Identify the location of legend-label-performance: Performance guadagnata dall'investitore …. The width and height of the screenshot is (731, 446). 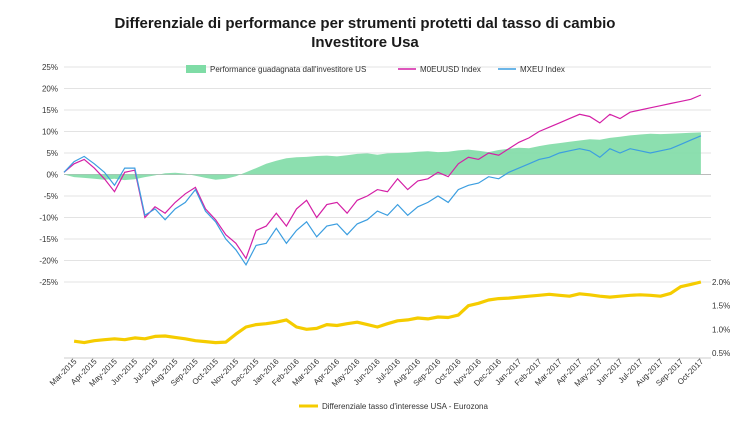
(288, 69).